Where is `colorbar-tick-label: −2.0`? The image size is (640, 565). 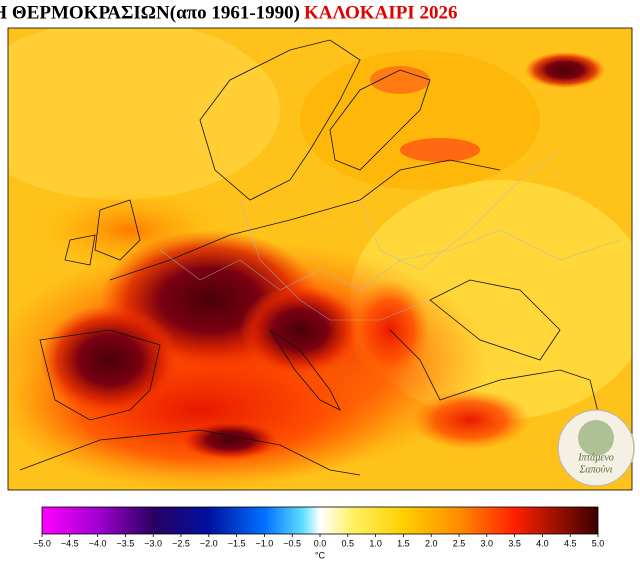 colorbar-tick-label: −2.0 is located at coordinates (209, 543).